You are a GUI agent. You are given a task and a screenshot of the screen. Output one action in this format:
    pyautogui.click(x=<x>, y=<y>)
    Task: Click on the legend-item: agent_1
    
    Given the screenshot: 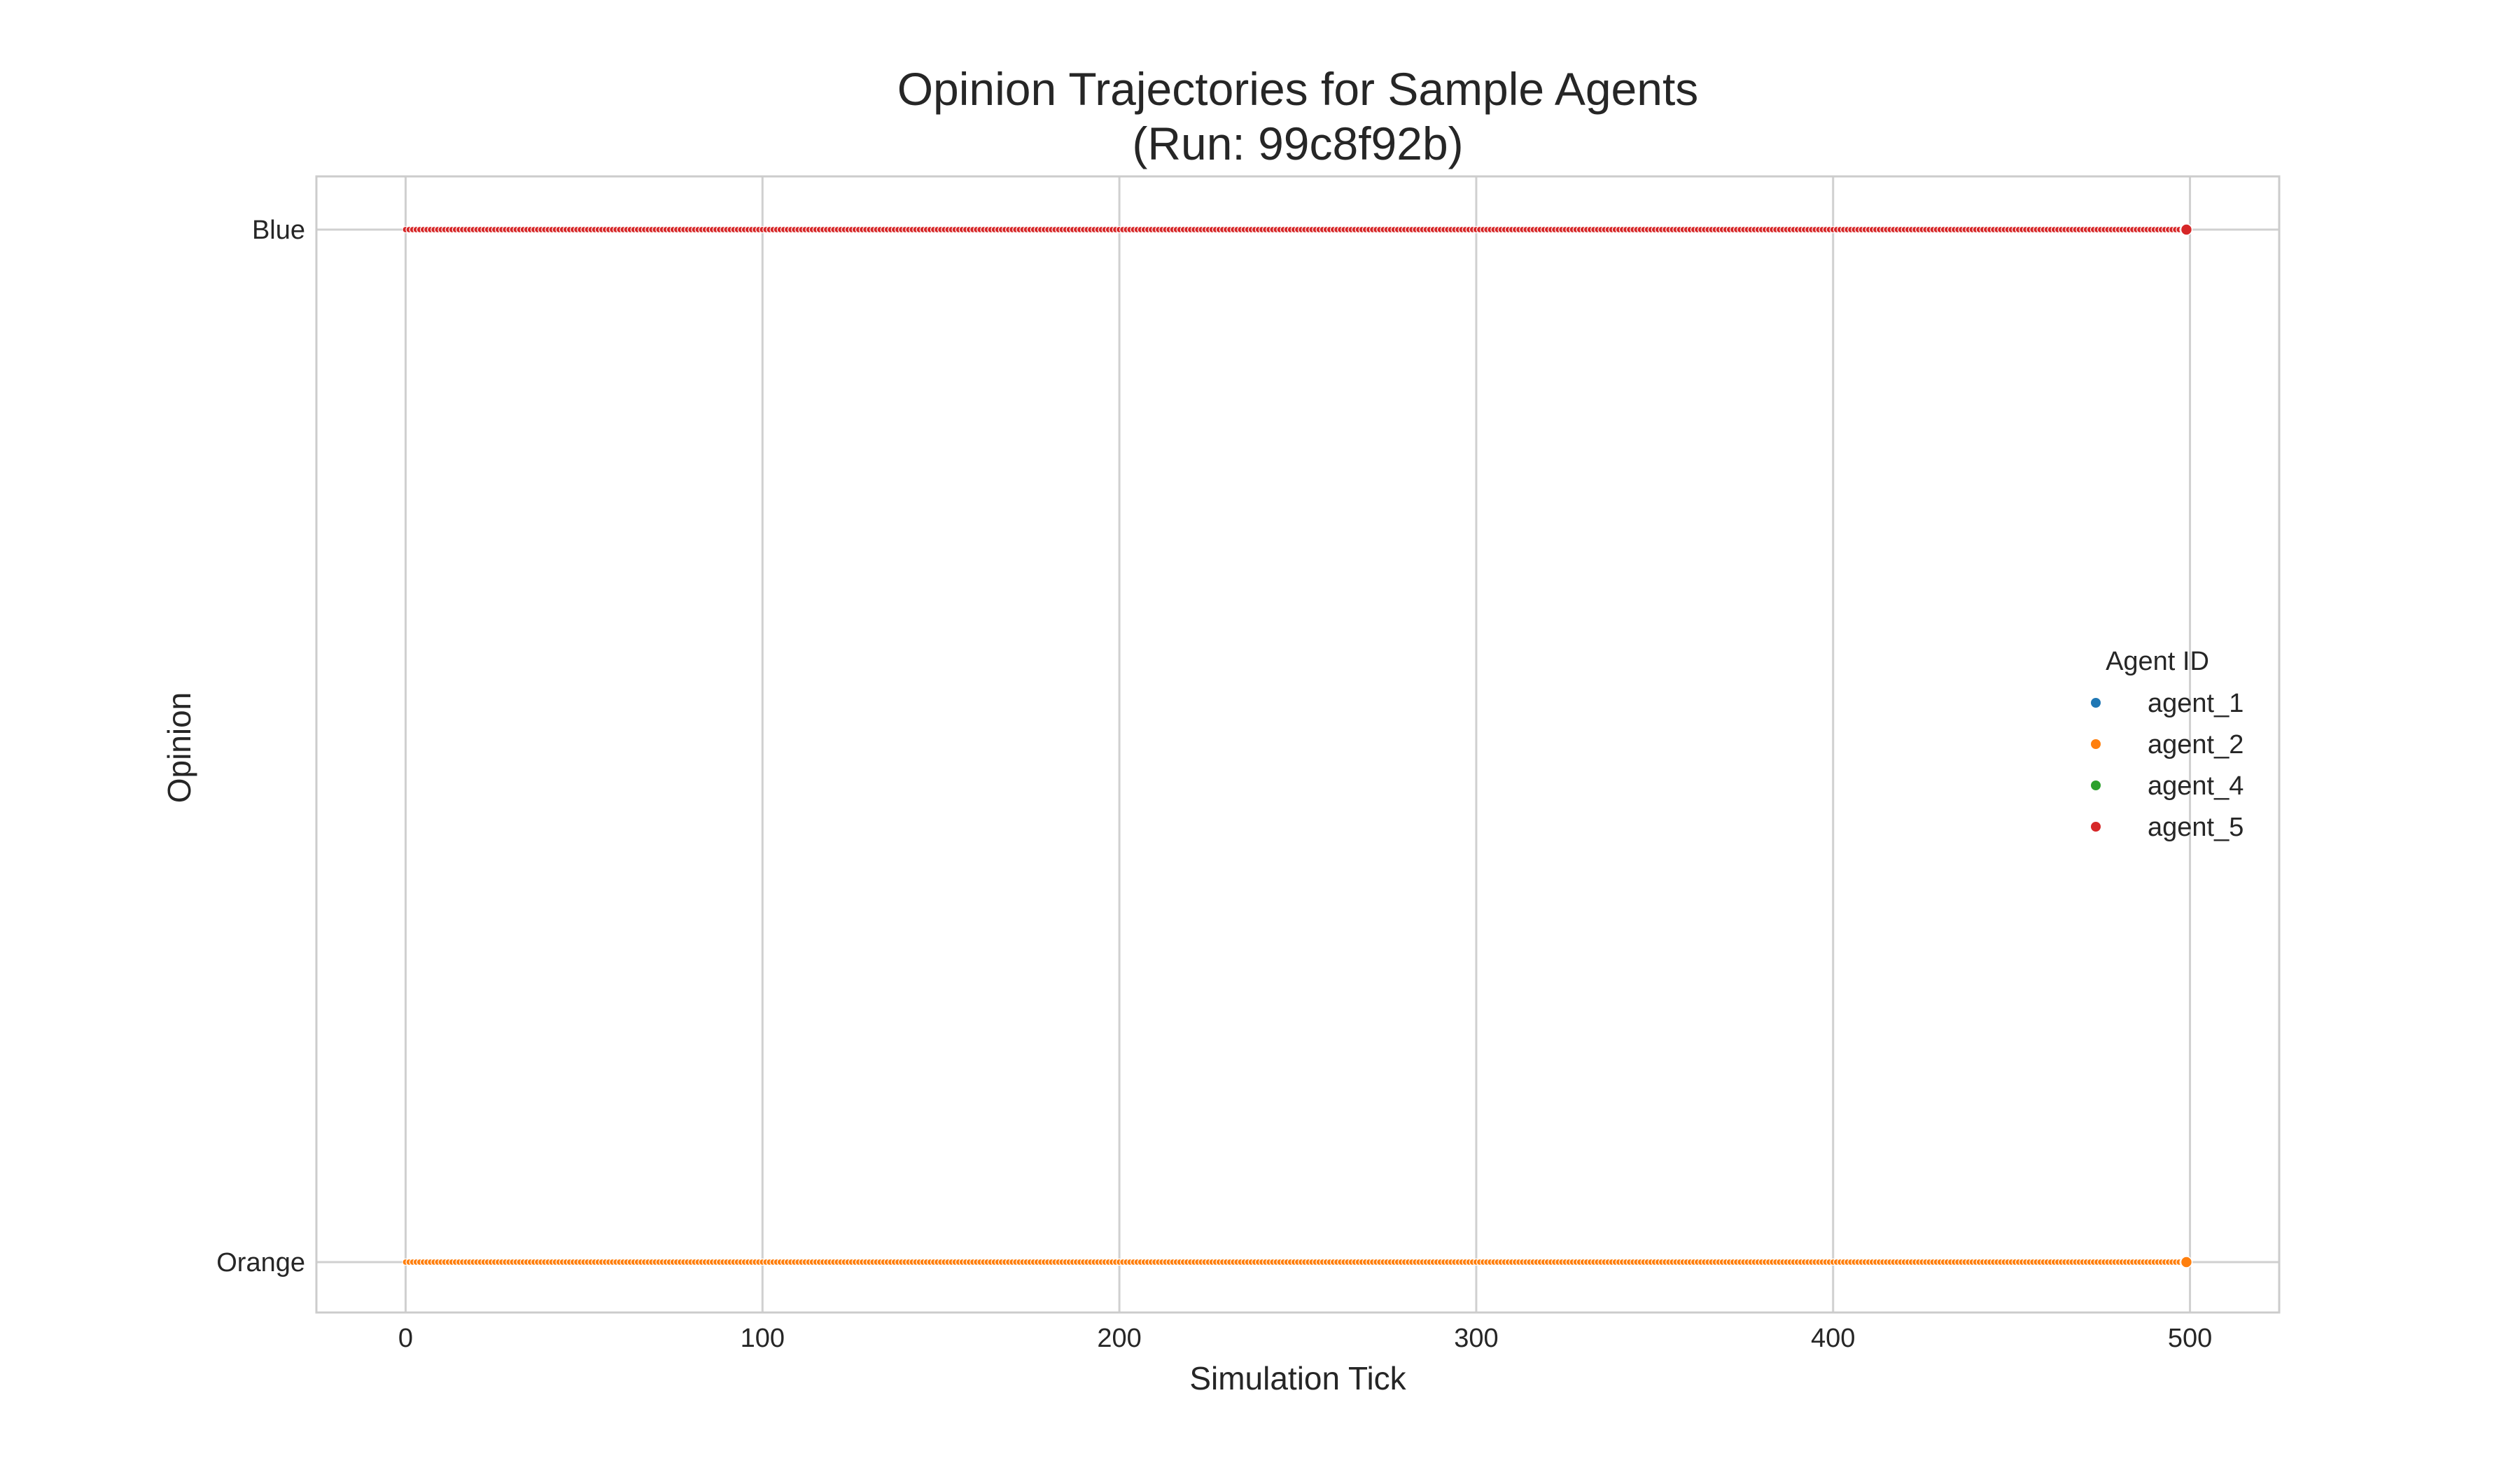 What is the action you would take?
    pyautogui.click(x=2167, y=703)
    